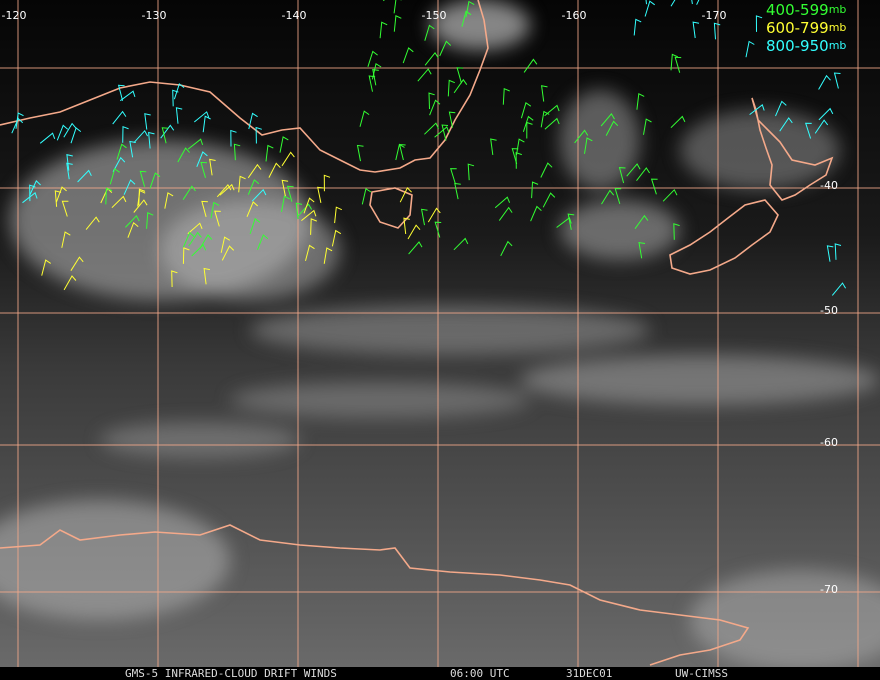 This screenshot has width=880, height=680. Describe the element at coordinates (797, 10) in the screenshot. I see `legend-range: 400-599` at that location.